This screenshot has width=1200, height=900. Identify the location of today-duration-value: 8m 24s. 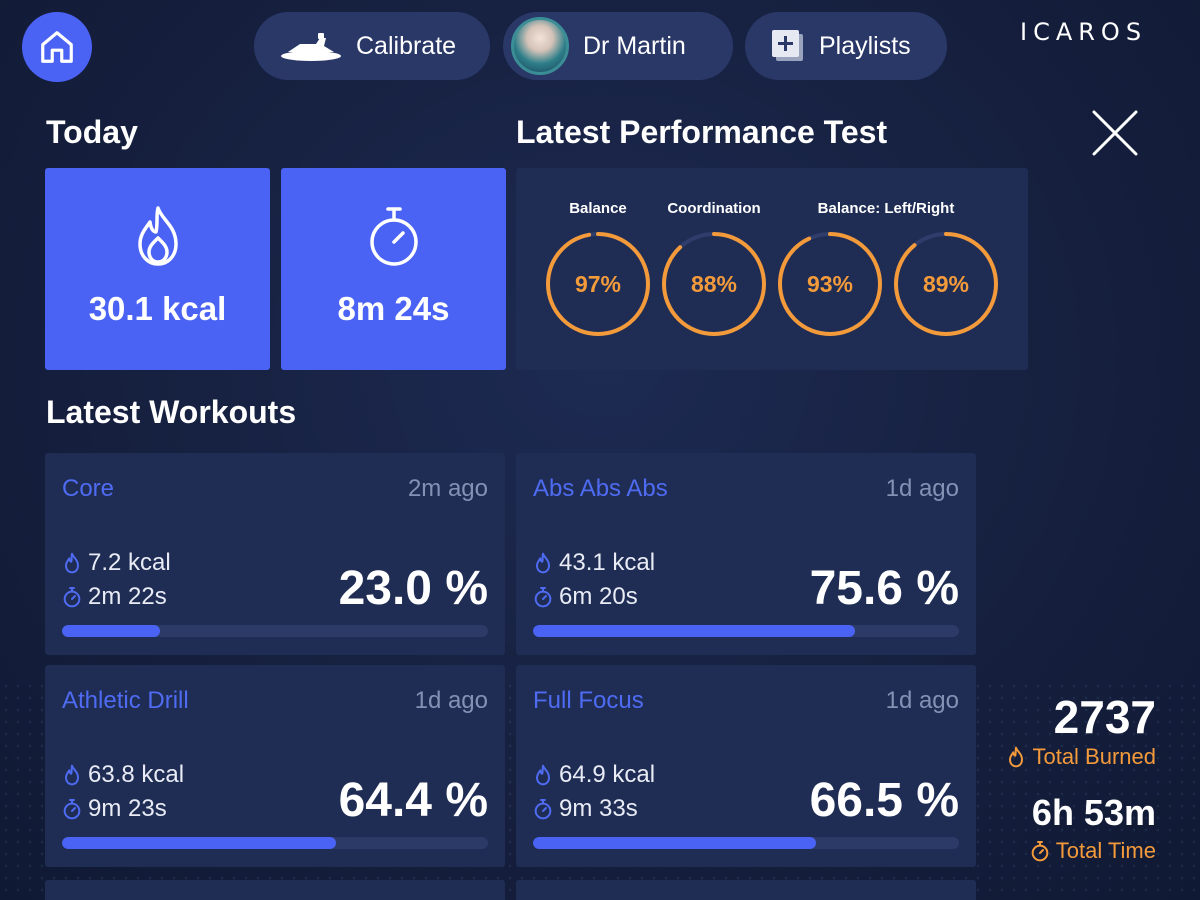
(393, 308).